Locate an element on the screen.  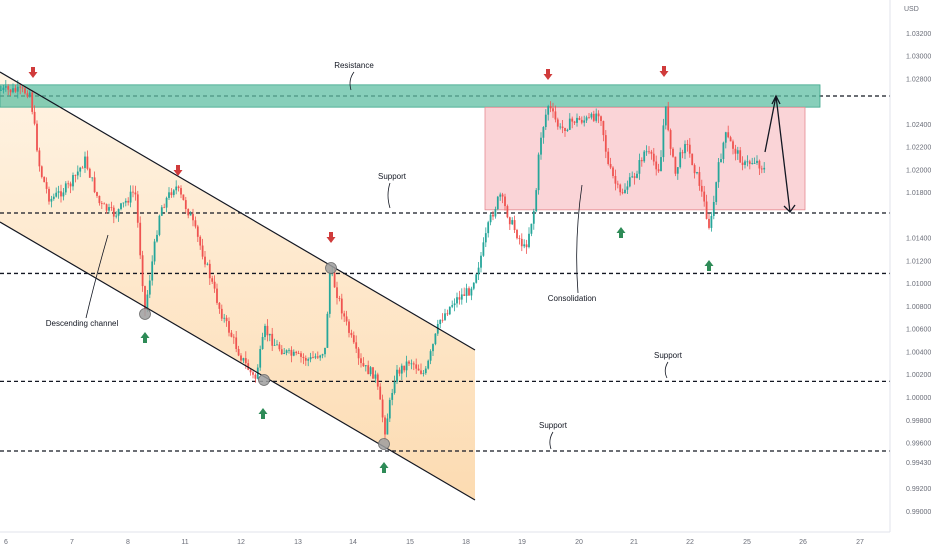
y-tick-label: 0.99800 is located at coordinates (918, 421).